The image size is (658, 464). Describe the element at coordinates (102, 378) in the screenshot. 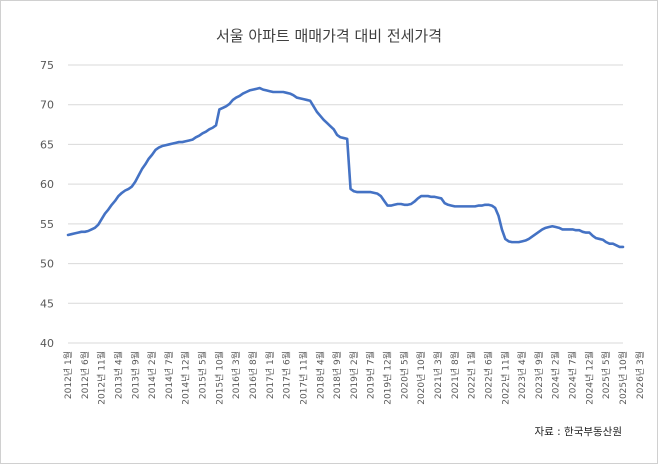

I see `x-tick-label: 2012년 11월` at that location.